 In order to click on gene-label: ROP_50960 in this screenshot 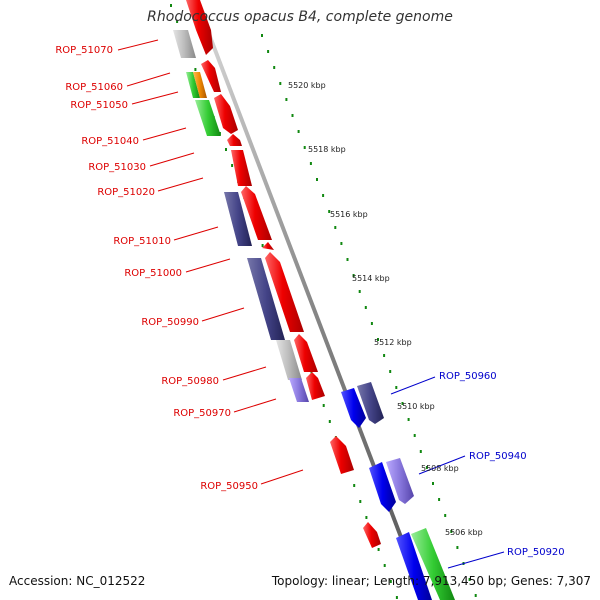, I will do `click(468, 376)`.